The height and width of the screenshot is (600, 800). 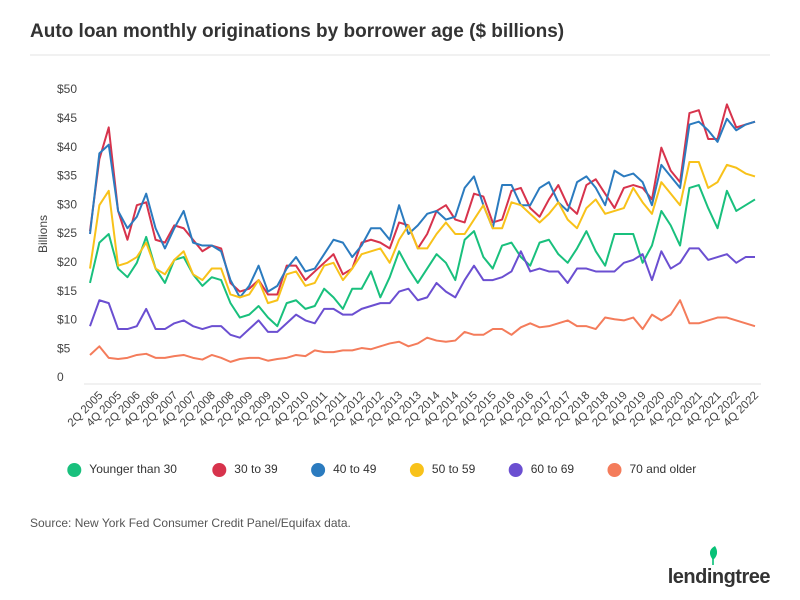 What do you see at coordinates (67, 320) in the screenshot?
I see `y-tick-label: $10` at bounding box center [67, 320].